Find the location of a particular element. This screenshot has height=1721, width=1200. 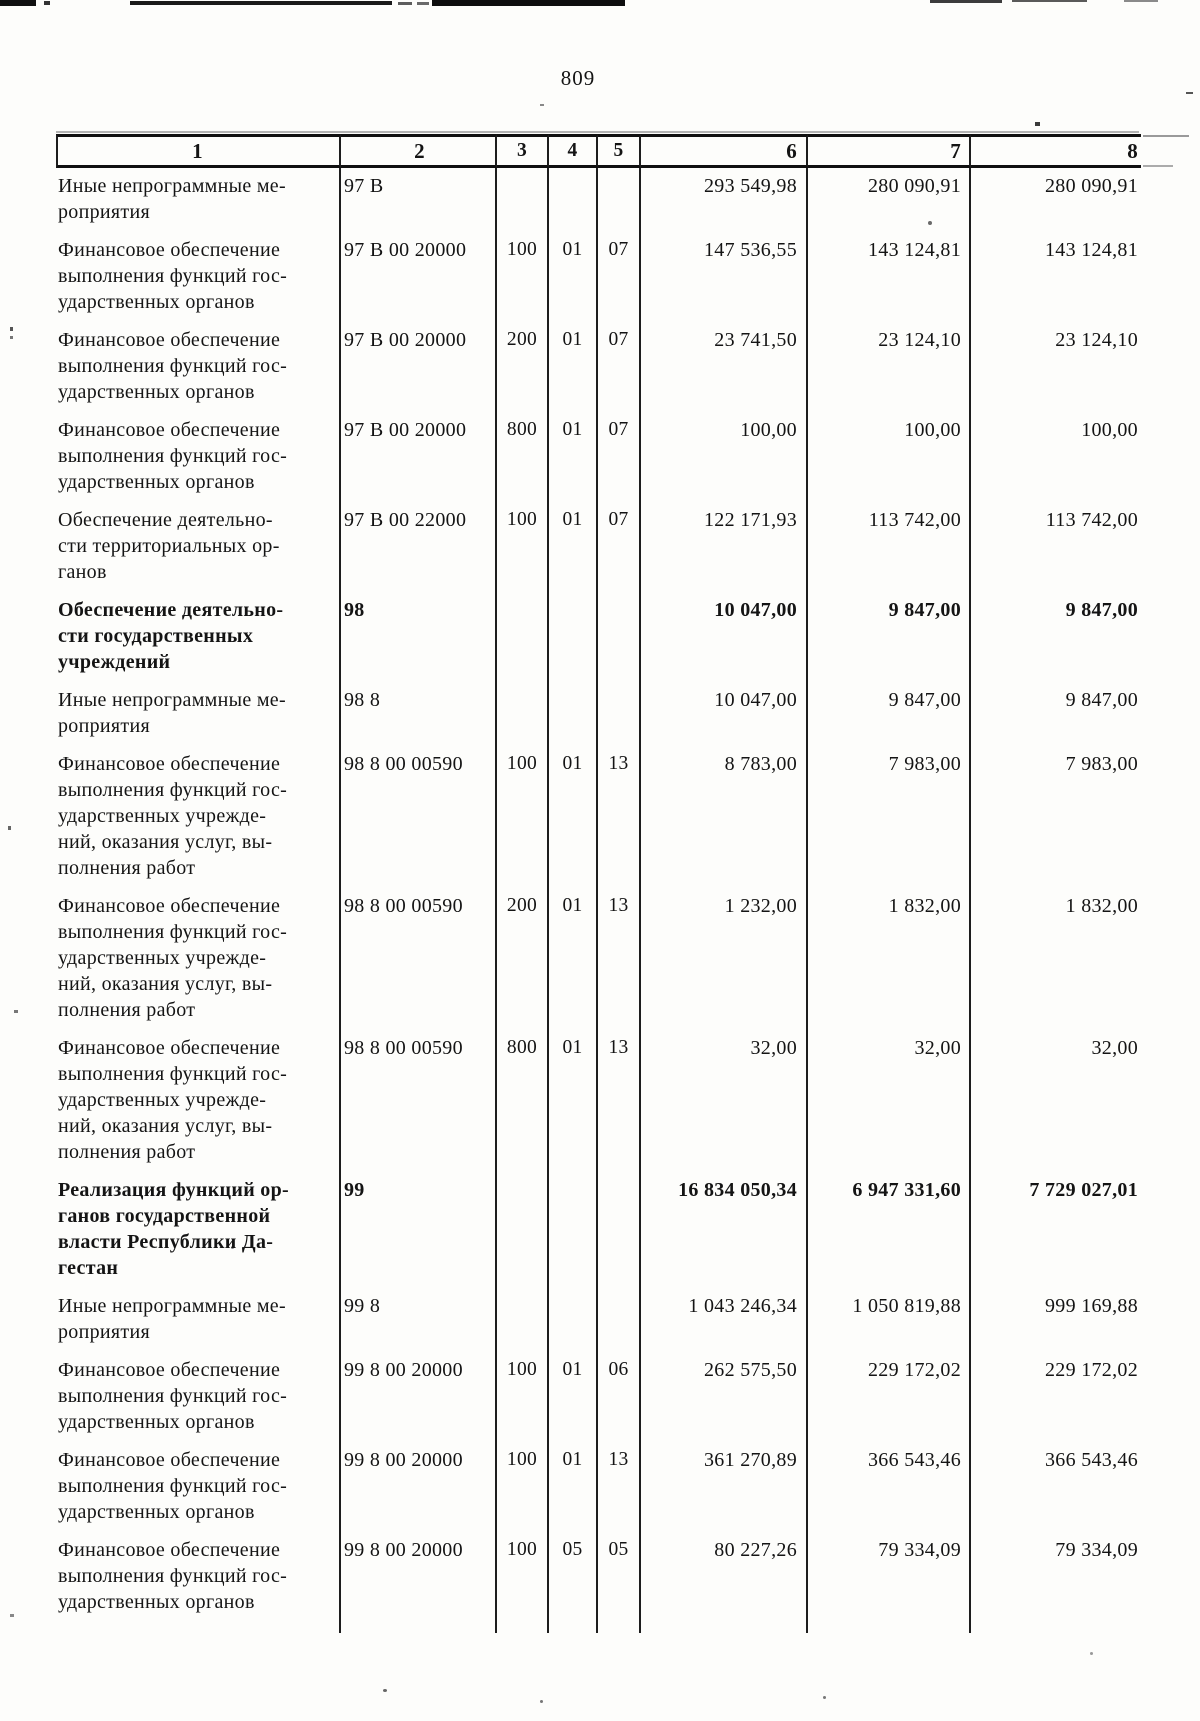

cell-activity-name: Иные непрограммные ме- роприятия is located at coordinates (198, 707).